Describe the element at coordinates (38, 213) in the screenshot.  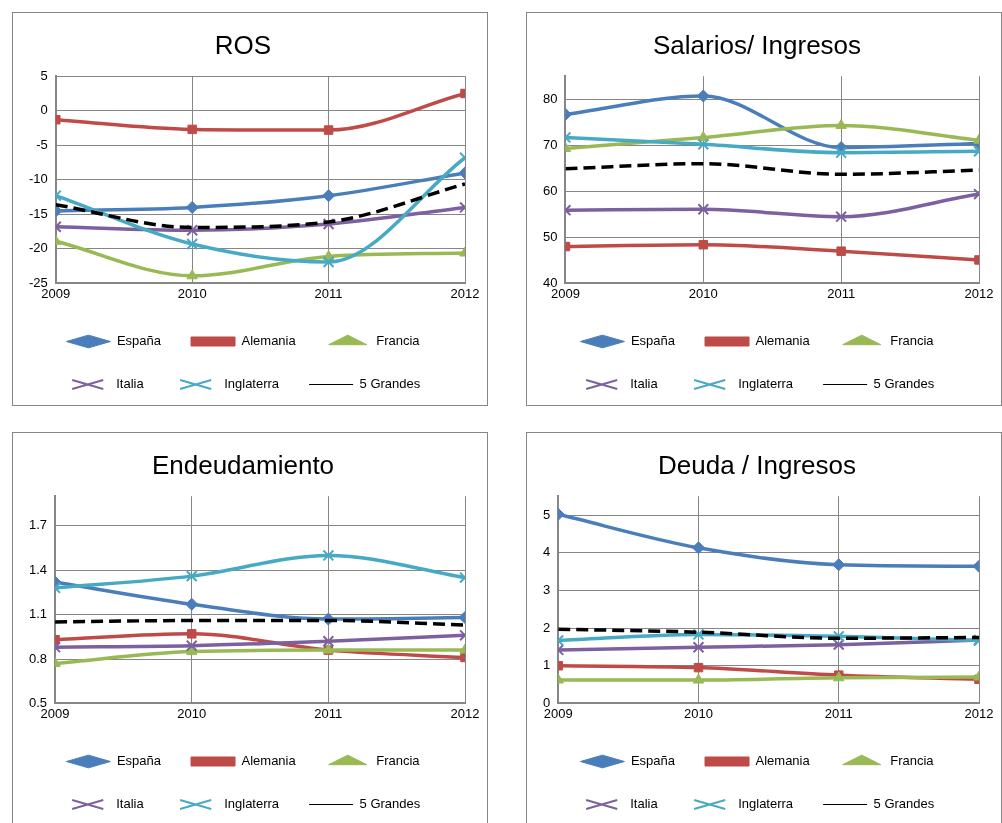
I see `y-tick-label: -15` at that location.